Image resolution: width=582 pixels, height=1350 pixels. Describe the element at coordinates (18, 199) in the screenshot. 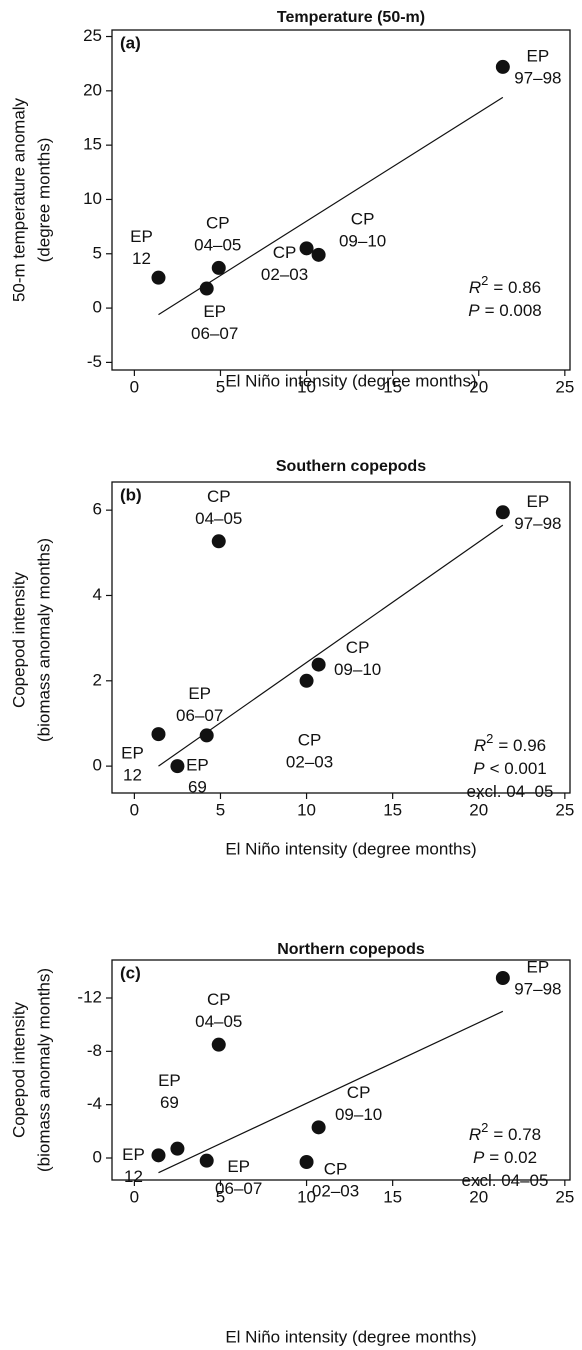

I see `y-axis-label: 50-m temperature anomaly` at that location.